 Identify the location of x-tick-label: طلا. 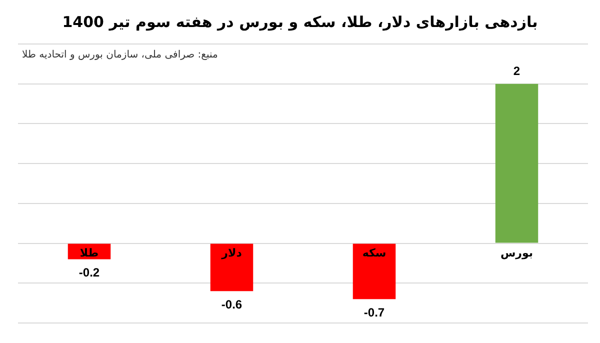
(89, 253).